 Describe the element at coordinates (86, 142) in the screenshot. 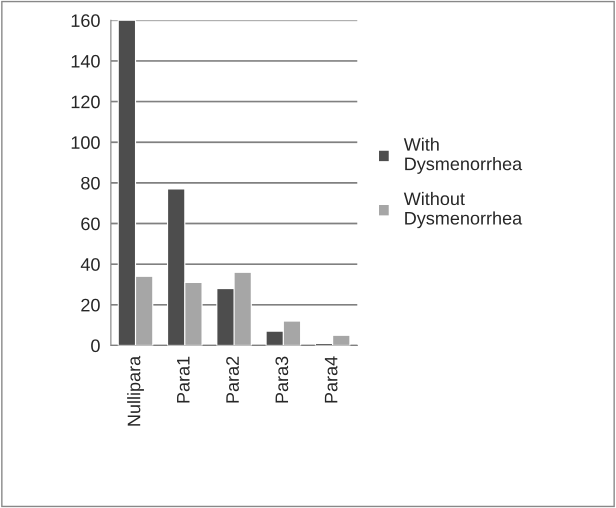

I see `y-tick-label: 100` at that location.